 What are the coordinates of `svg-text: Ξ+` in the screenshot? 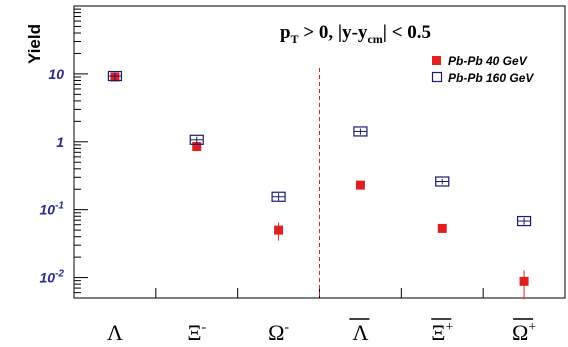 It's located at (442, 332).